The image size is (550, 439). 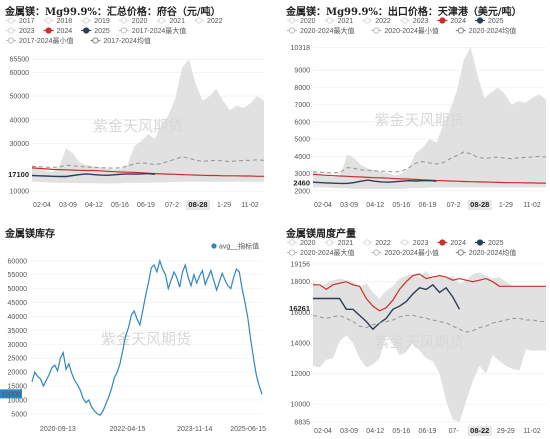 What do you see at coordinates (18, 359) in the screenshot?
I see `y-tick: 25000` at bounding box center [18, 359].